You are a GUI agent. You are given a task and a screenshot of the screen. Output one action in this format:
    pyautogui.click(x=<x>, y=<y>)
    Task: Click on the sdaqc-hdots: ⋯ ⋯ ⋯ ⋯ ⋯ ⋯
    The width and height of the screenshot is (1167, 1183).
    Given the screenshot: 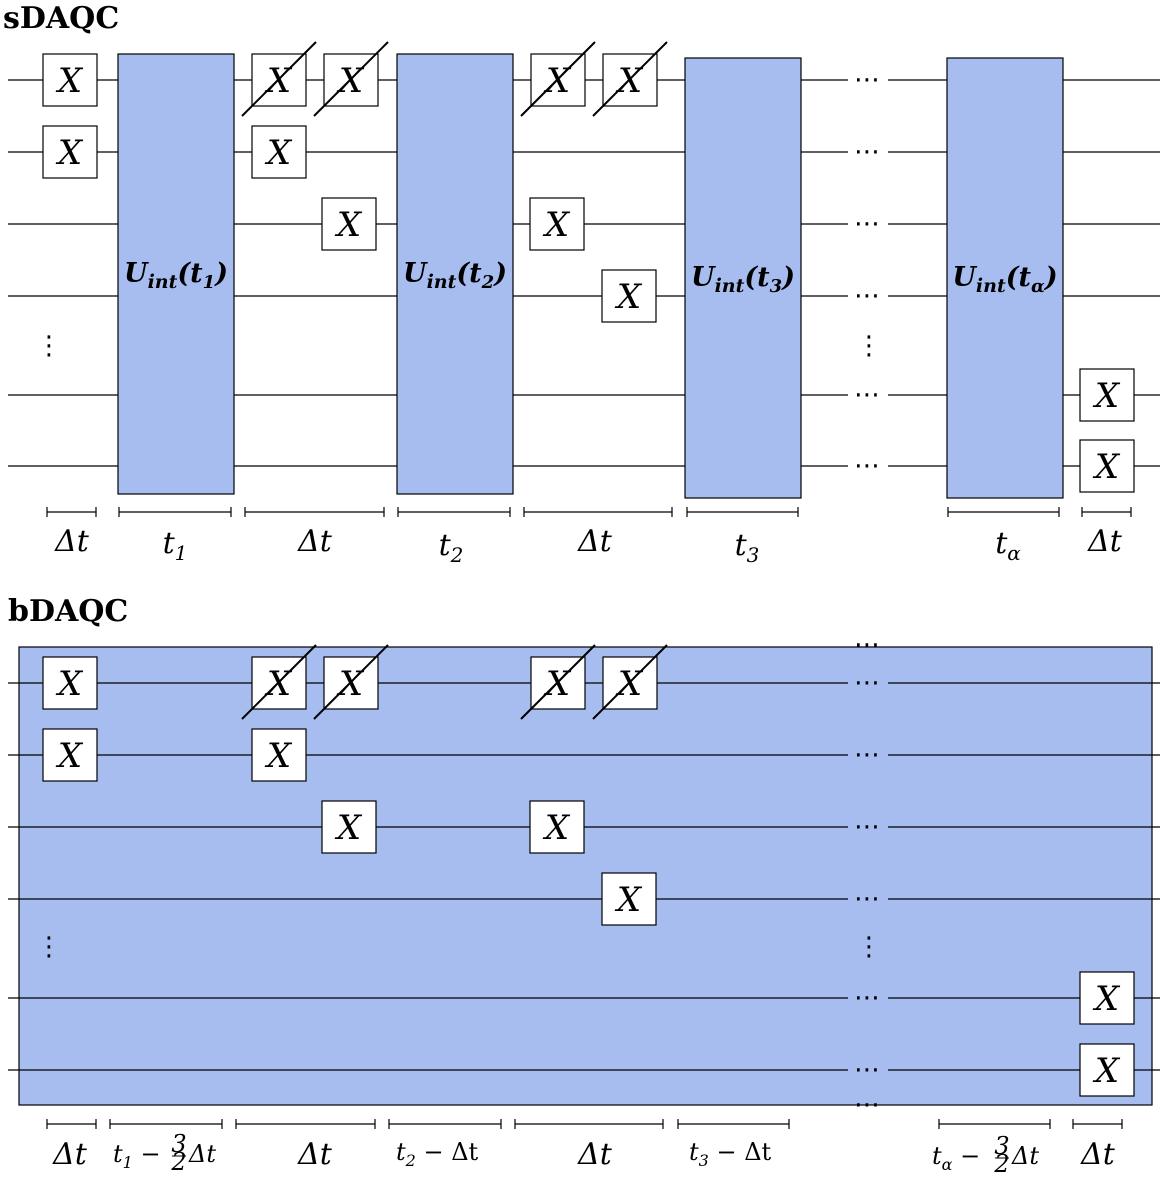 What is the action you would take?
    pyautogui.click(x=867, y=273)
    